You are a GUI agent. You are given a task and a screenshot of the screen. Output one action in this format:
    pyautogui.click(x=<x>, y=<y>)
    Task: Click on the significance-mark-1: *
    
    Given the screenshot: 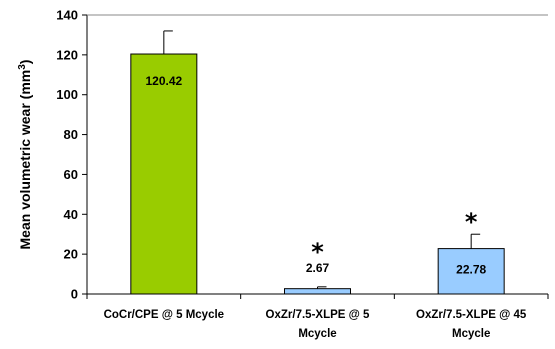 What is the action you would take?
    pyautogui.click(x=317, y=252)
    